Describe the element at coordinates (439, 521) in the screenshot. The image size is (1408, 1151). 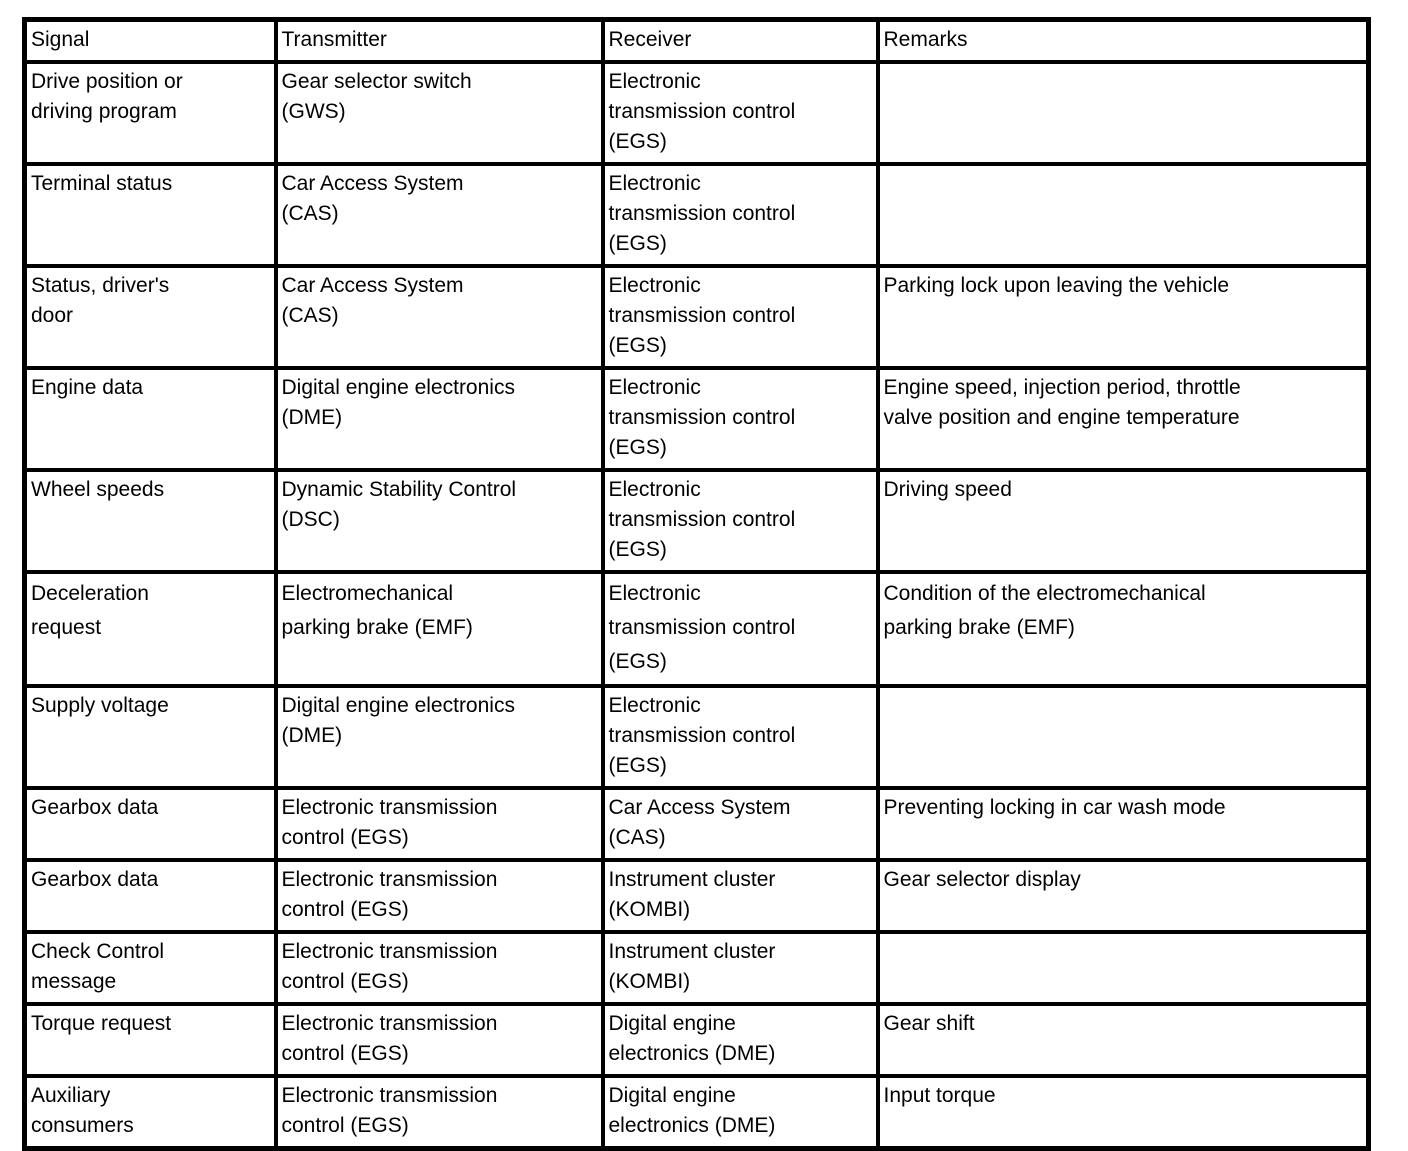
I see `cell-transmitter: Dynamic Stability Control (DSC)` at that location.